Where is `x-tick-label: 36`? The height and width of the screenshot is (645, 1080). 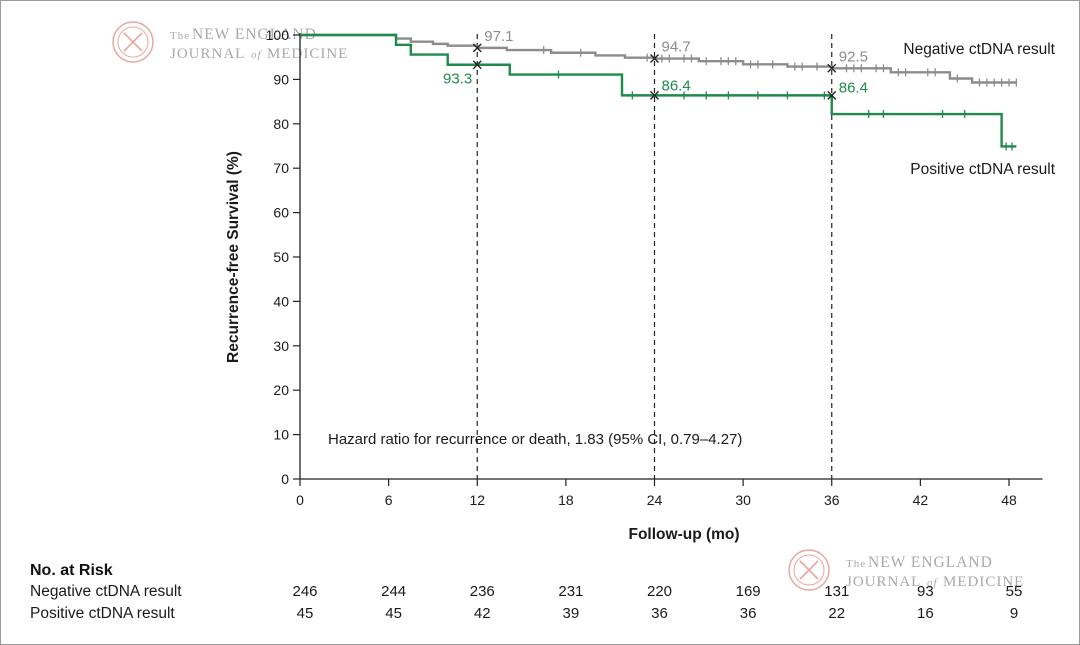 x-tick-label: 36 is located at coordinates (832, 500).